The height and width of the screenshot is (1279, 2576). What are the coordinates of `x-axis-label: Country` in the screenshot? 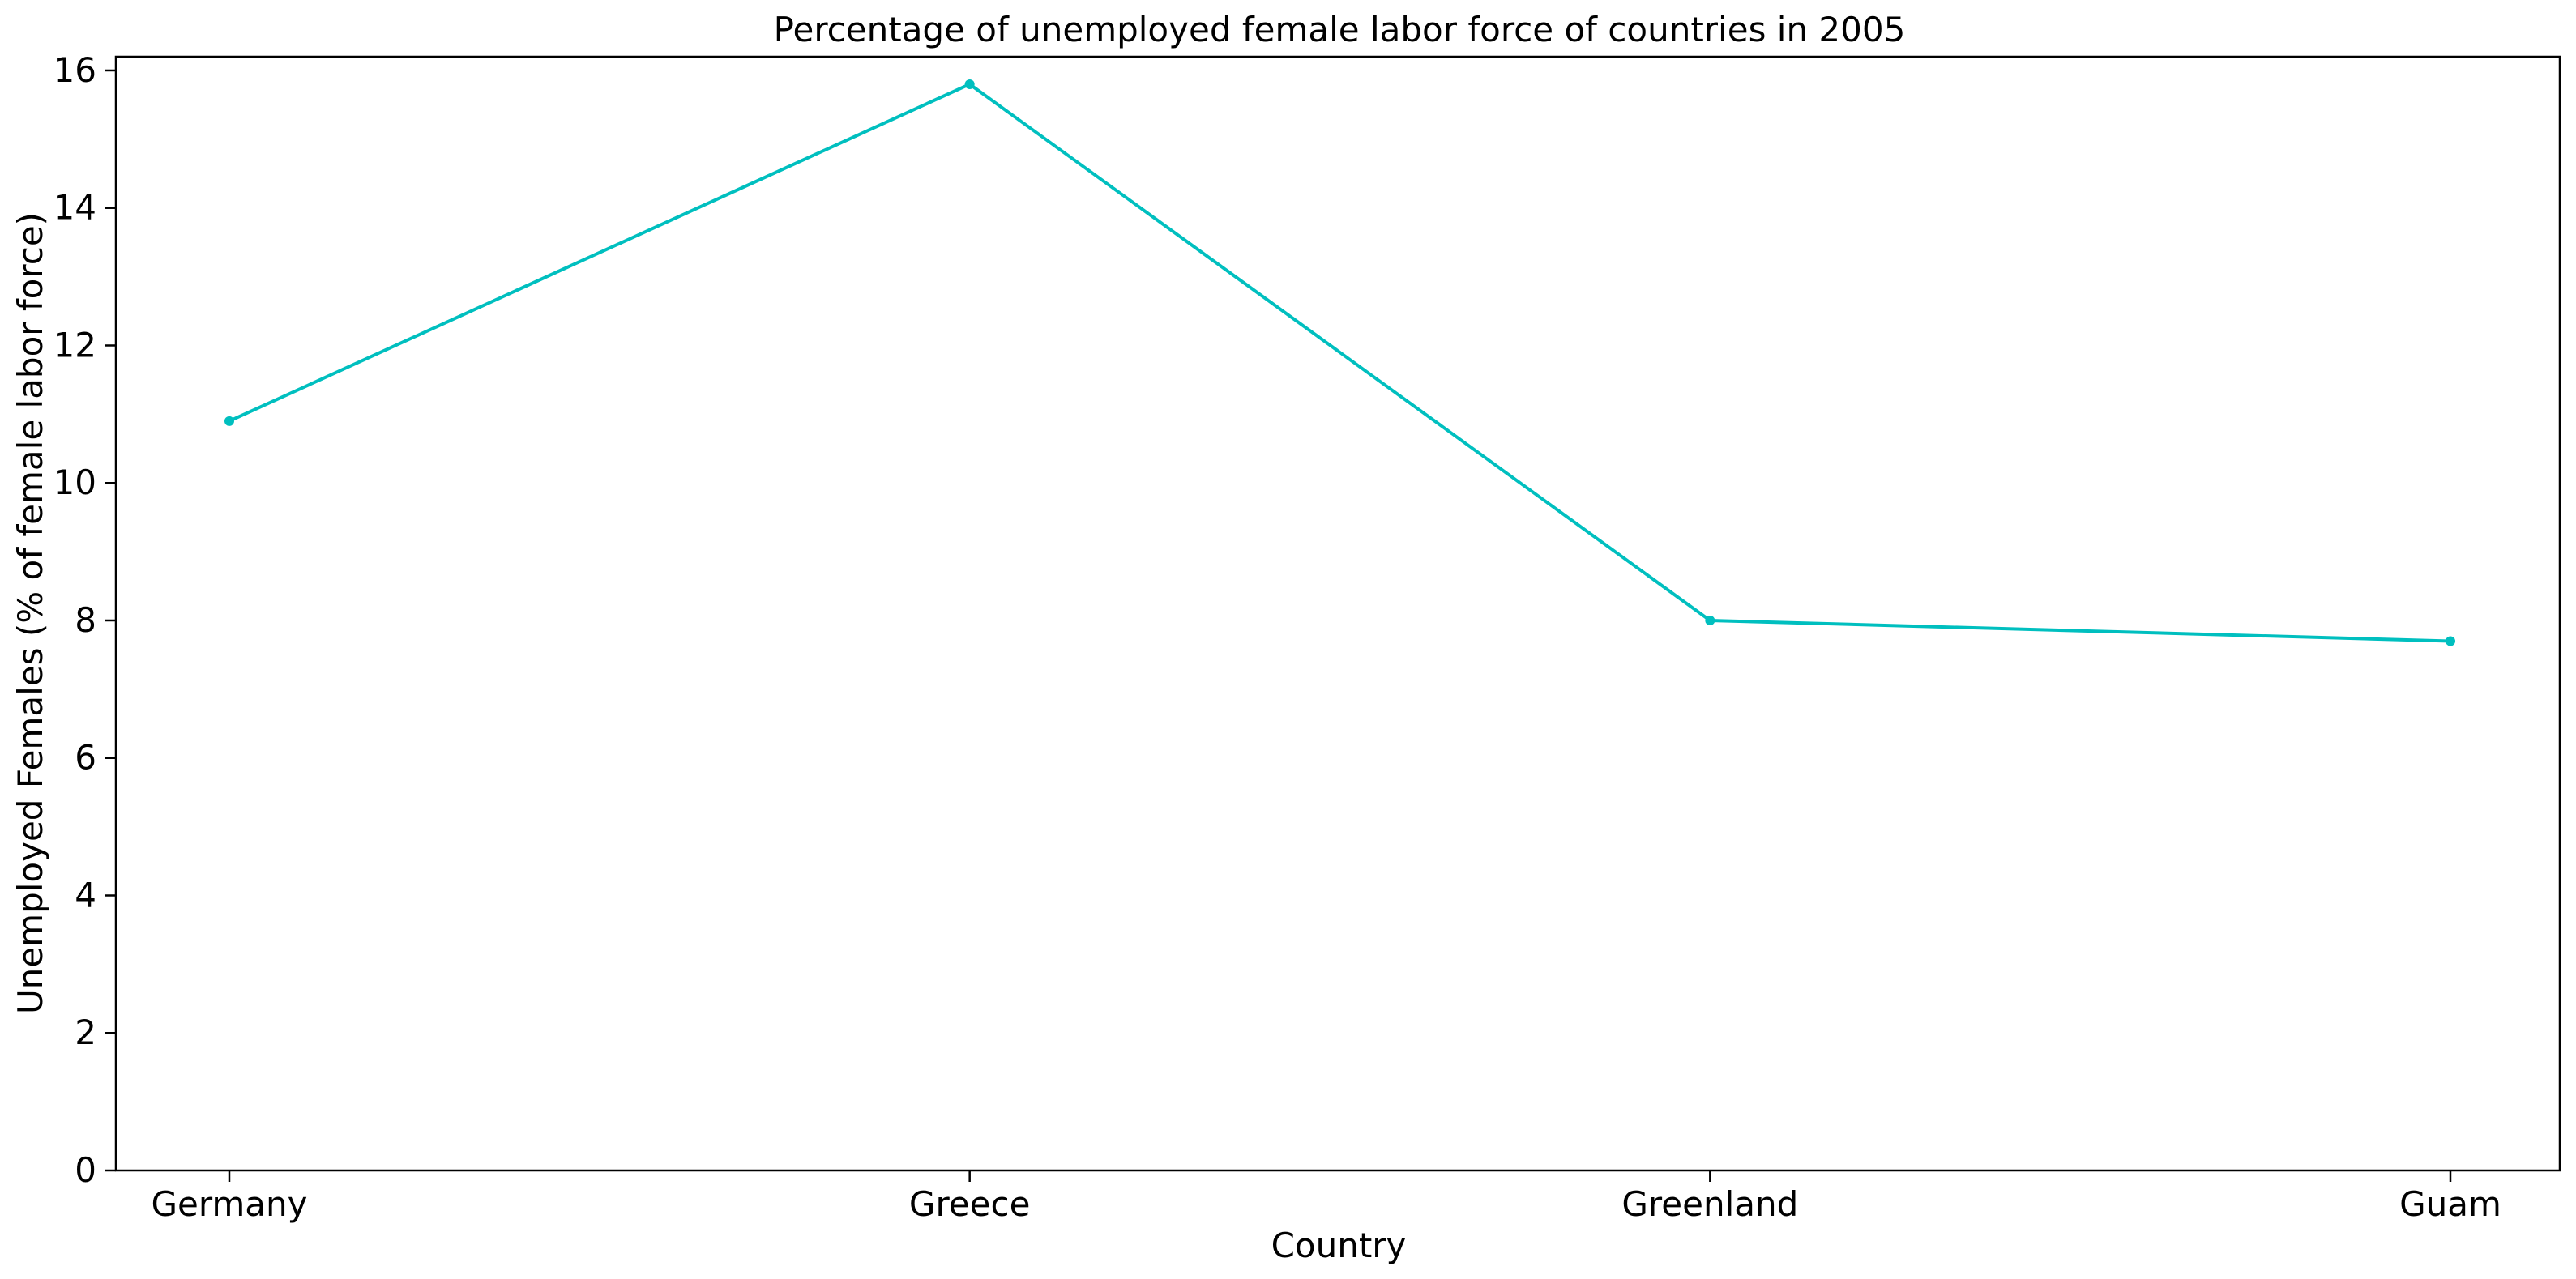 It's located at (1339, 1245).